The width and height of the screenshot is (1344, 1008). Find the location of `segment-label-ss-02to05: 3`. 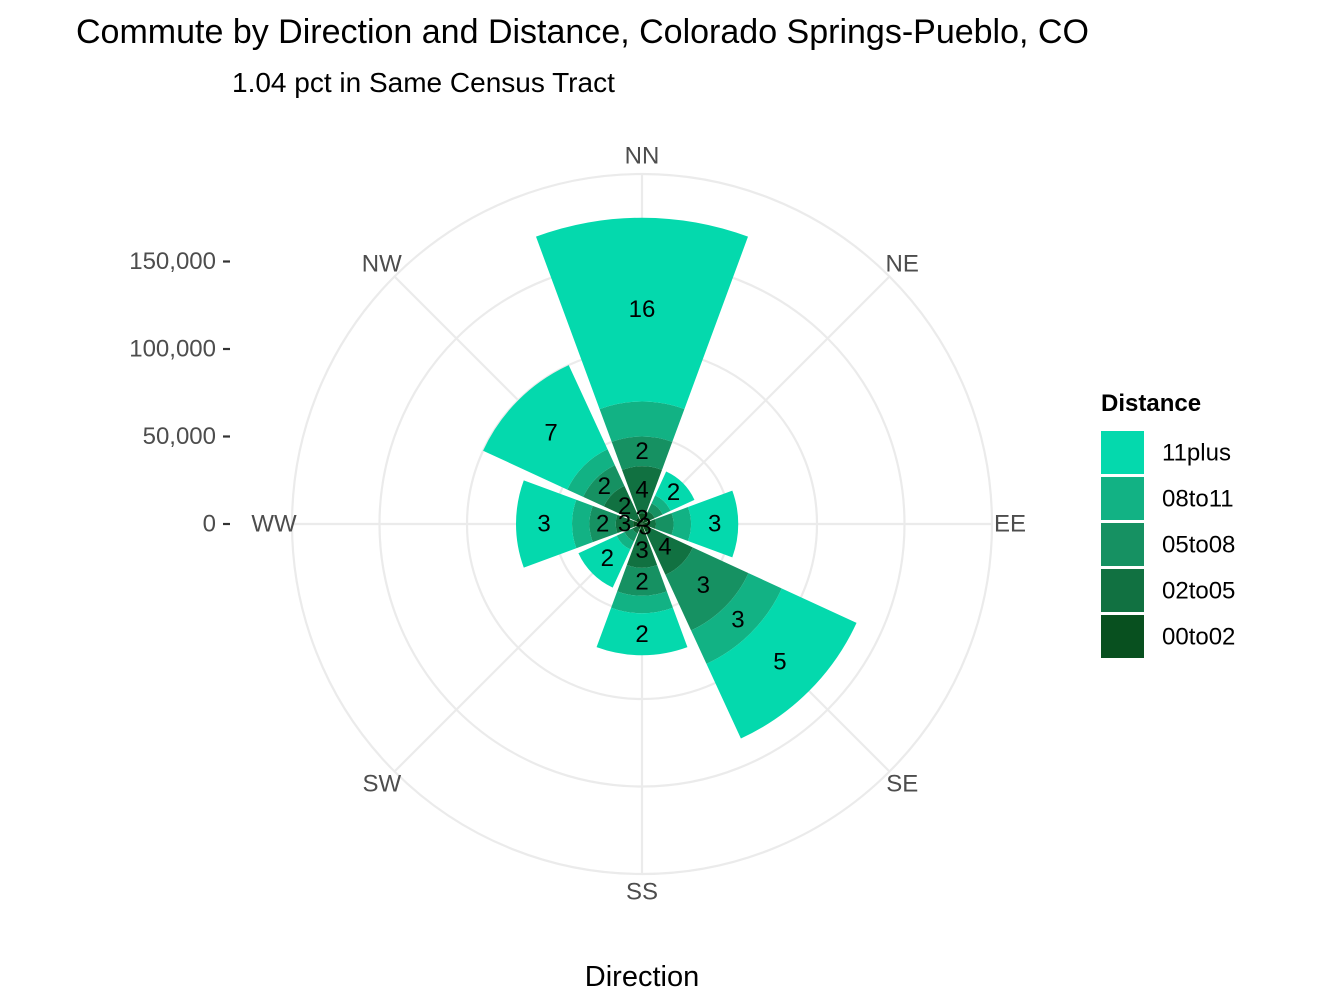

segment-label-ss-02to05: 3 is located at coordinates (641, 550).